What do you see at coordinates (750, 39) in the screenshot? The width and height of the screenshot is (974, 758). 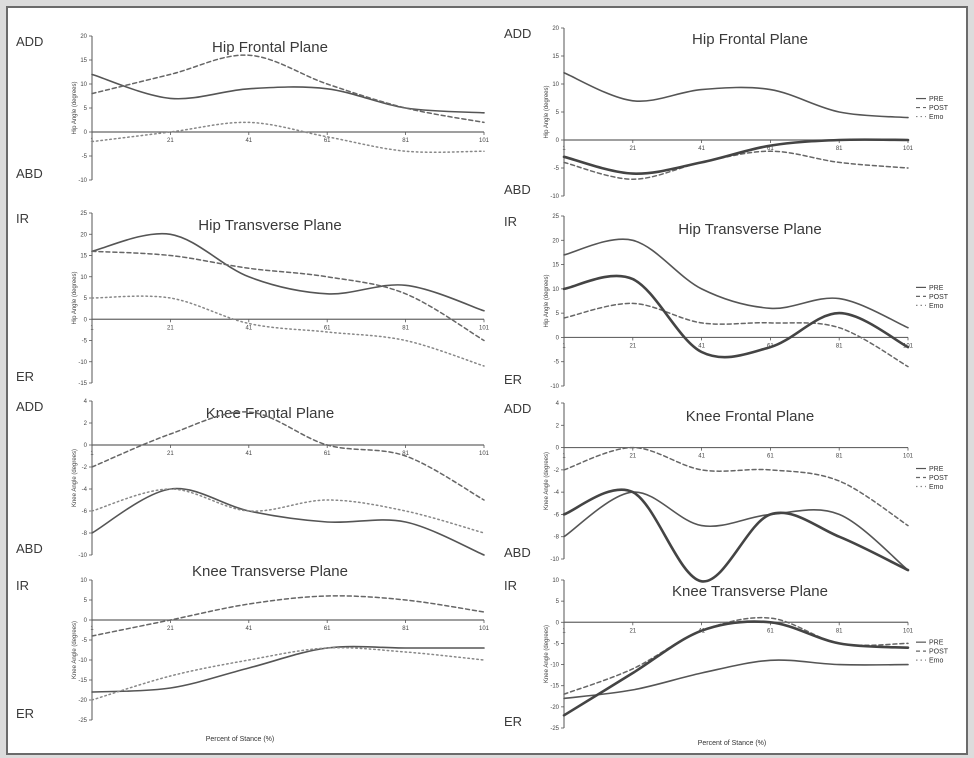 I see `rhf-title: Hip Frontal Plane` at bounding box center [750, 39].